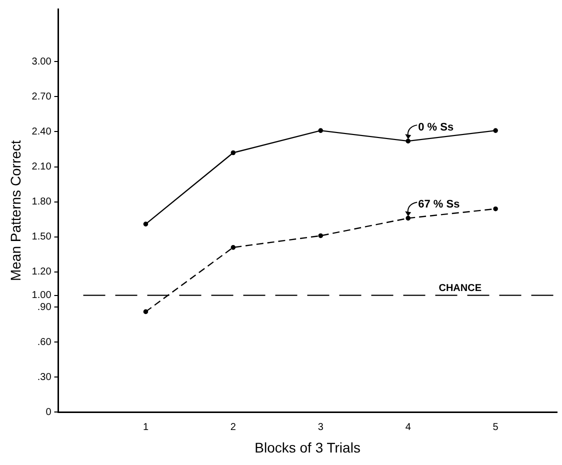 Image resolution: width=562 pixels, height=465 pixels. Describe the element at coordinates (408, 427) in the screenshot. I see `x-tick-label: 4` at that location.